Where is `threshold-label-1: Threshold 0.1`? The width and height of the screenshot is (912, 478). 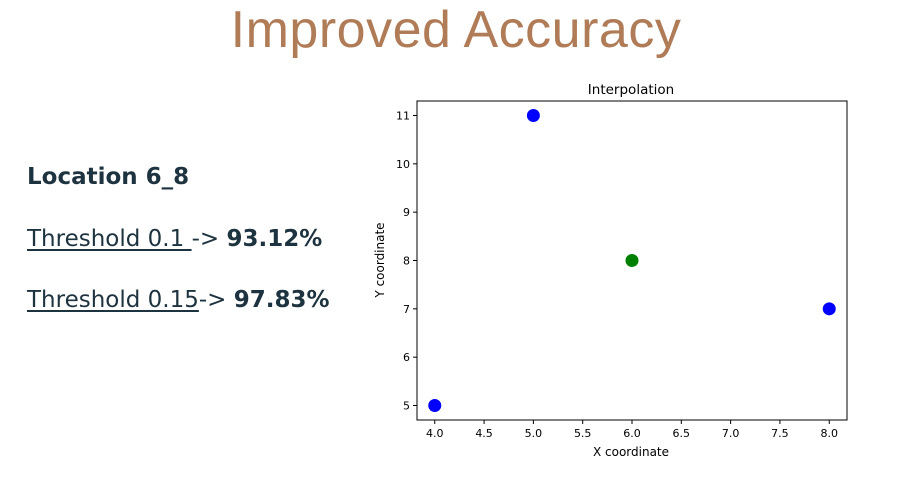
threshold-label-1: Threshold 0.1 is located at coordinates (109, 239).